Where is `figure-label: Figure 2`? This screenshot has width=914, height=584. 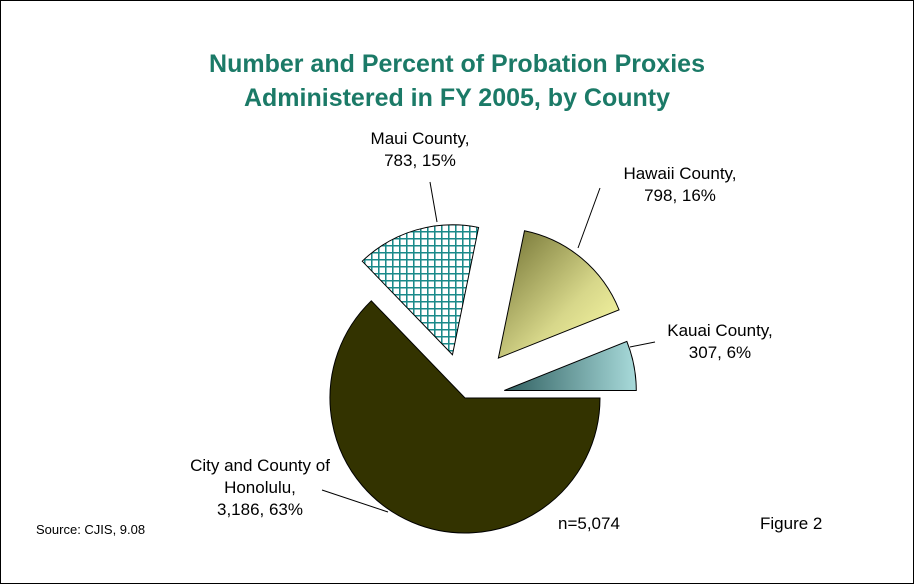
figure-label: Figure 2 is located at coordinates (791, 523).